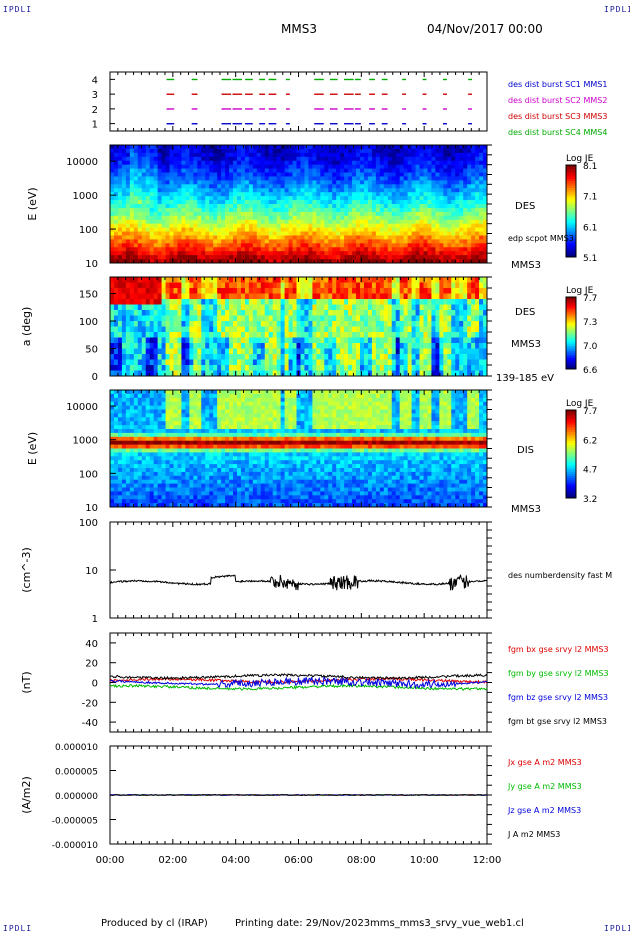 The height and width of the screenshot is (934, 630). Describe the element at coordinates (590, 347) in the screenshot. I see `des-pitch-colorbar-tick-label: 7.0` at that location.